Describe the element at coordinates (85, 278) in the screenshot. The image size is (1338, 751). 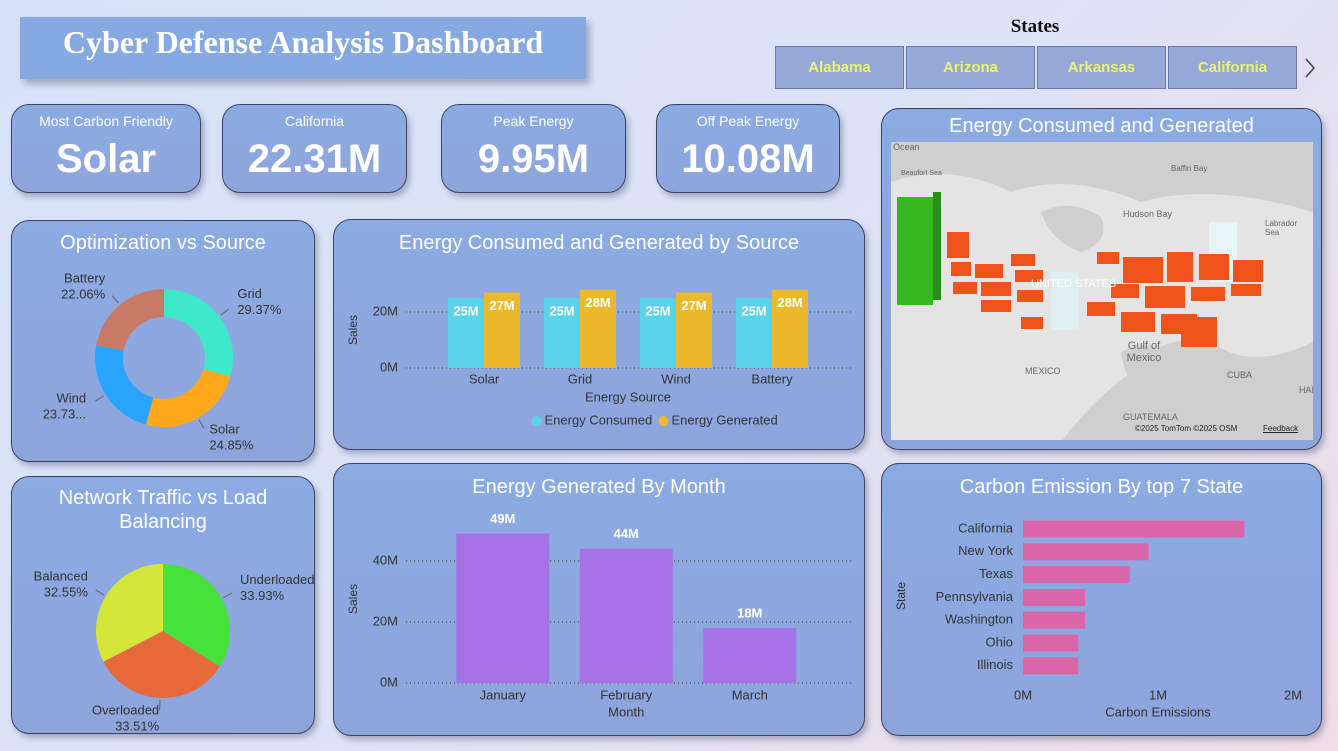
I see `slice-label: Battery` at that location.